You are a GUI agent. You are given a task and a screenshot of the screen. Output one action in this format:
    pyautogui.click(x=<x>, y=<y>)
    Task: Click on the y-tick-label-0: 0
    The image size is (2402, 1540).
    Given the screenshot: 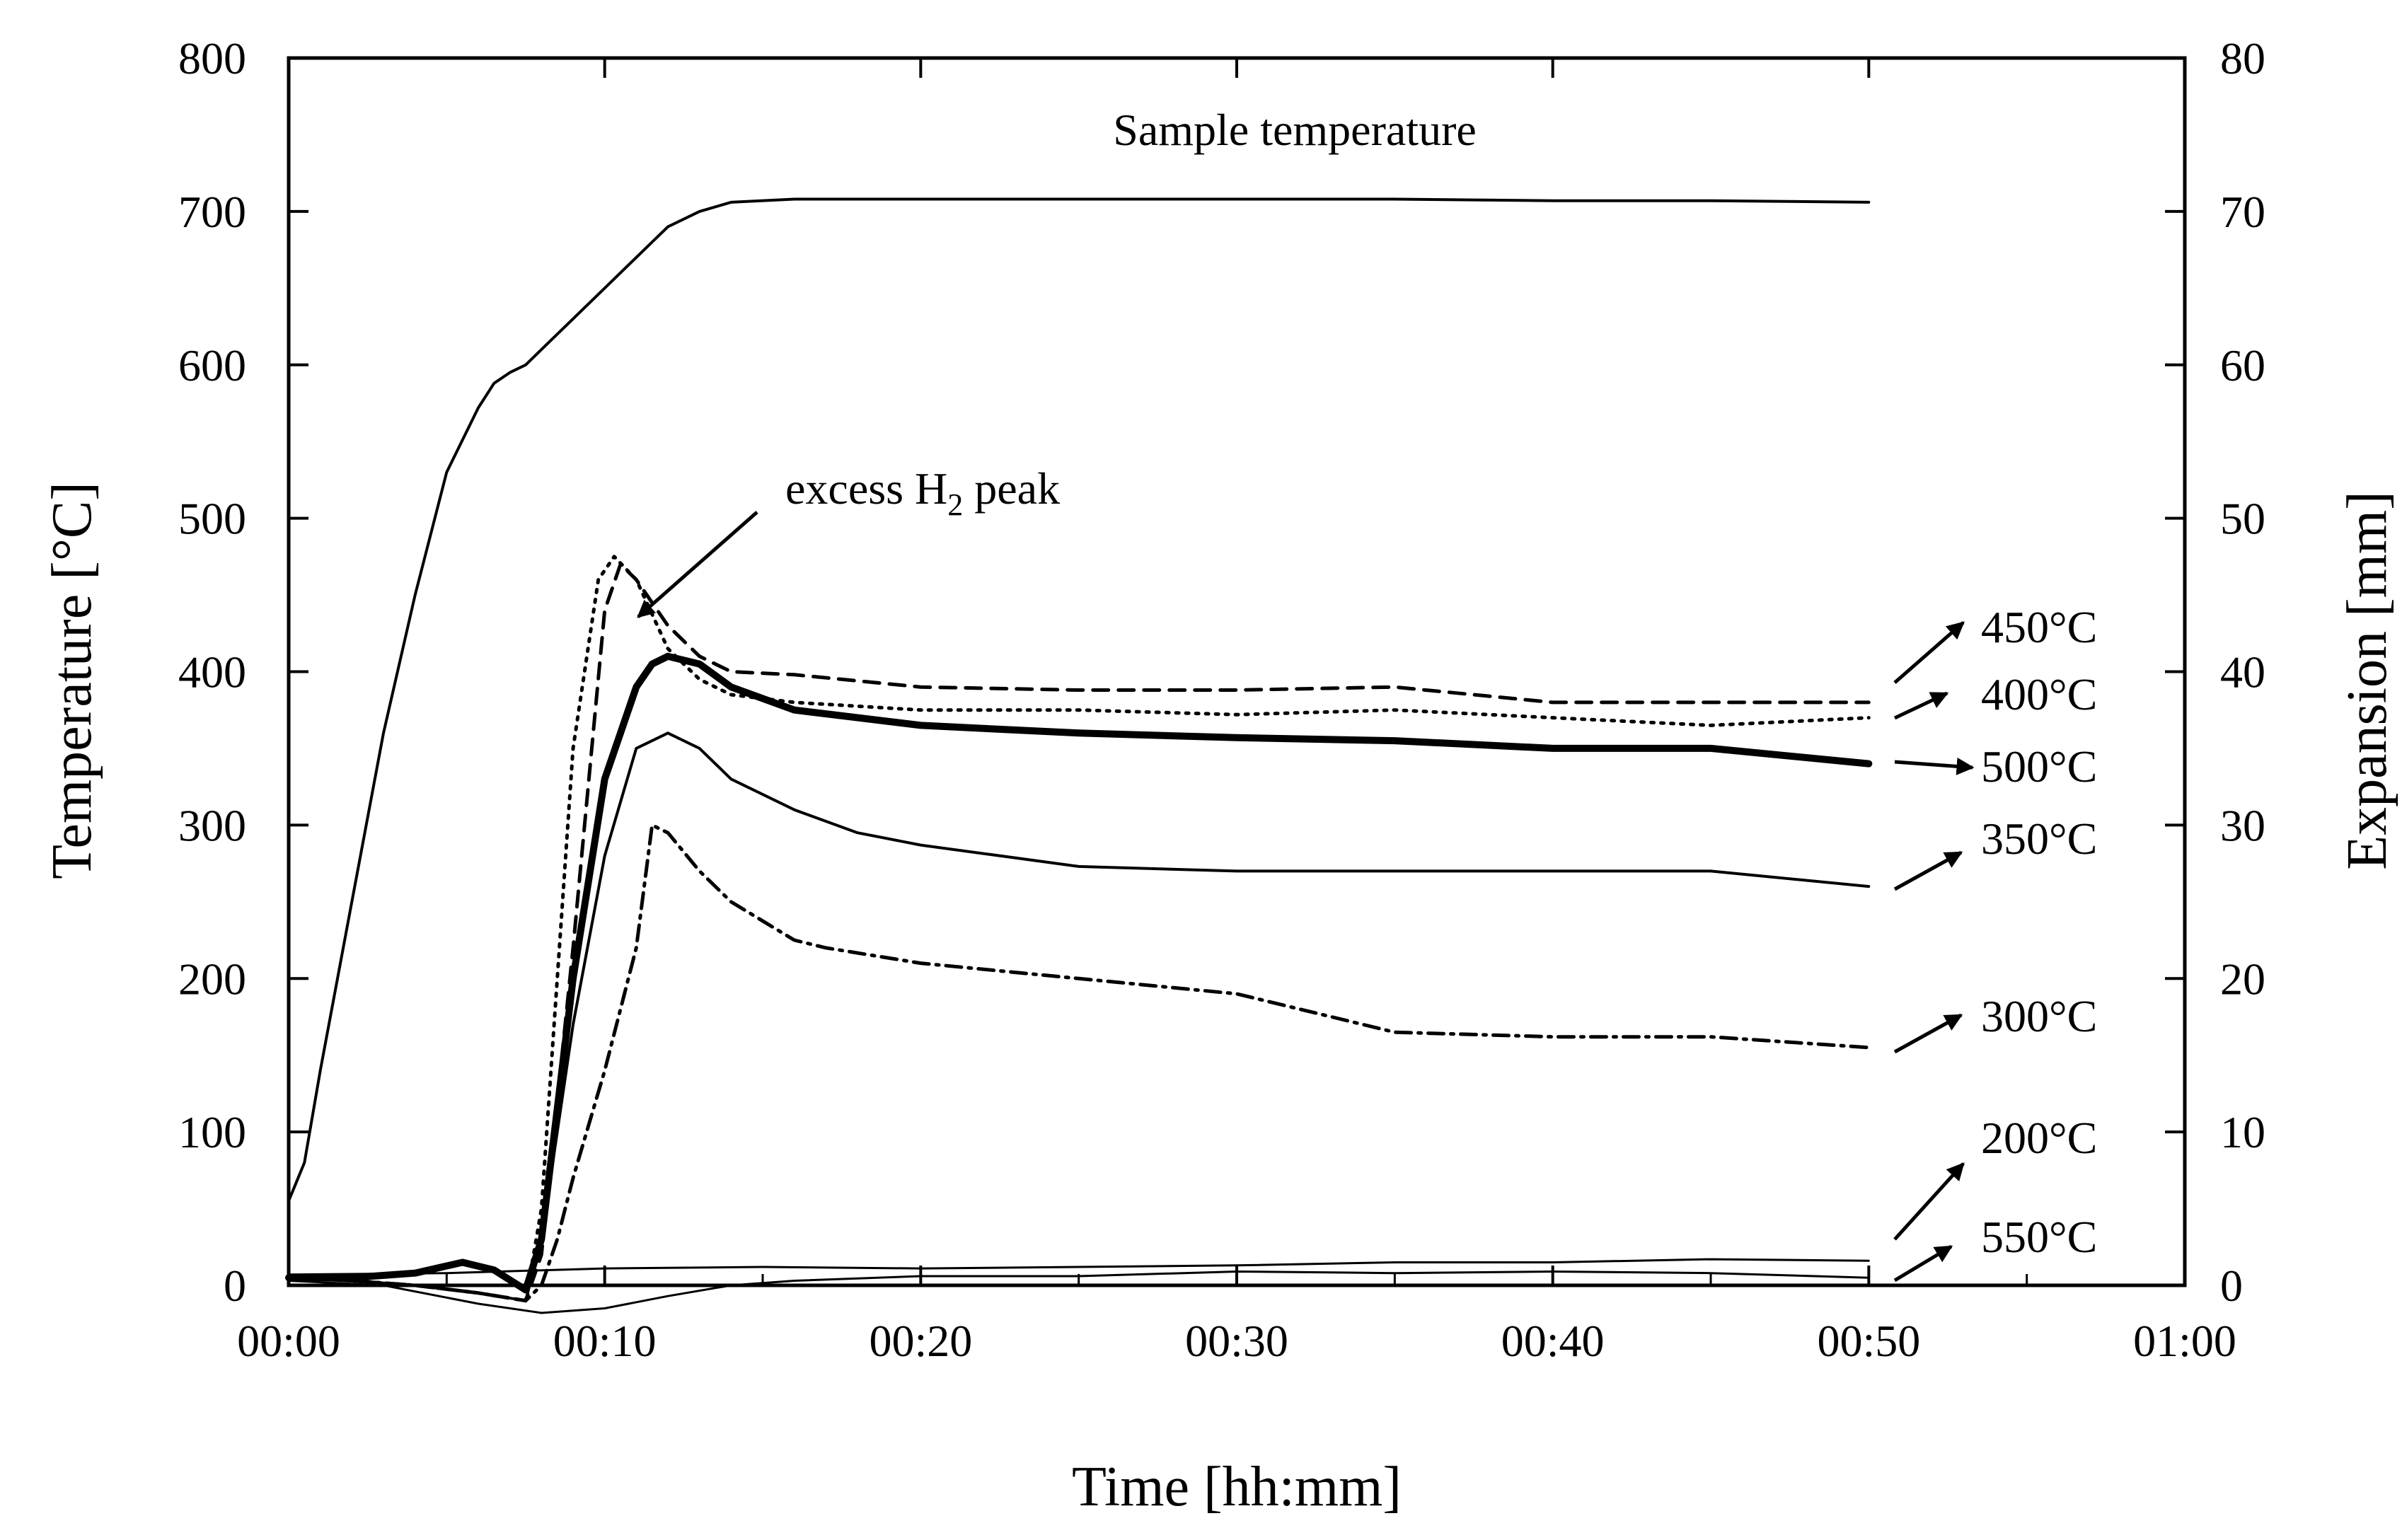 What is the action you would take?
    pyautogui.click(x=235, y=1286)
    